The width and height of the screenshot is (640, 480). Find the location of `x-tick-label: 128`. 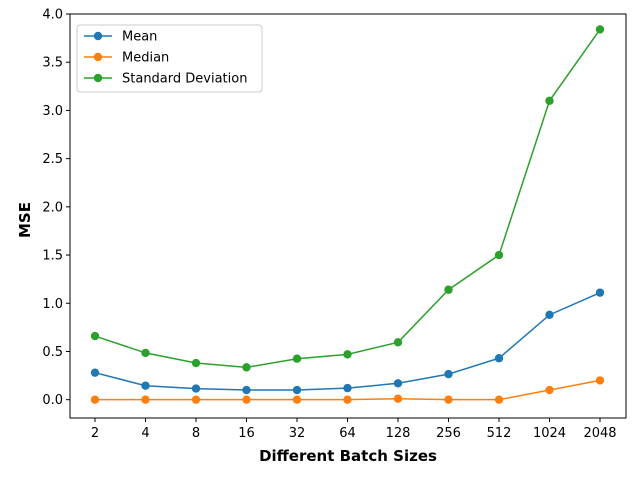

x-tick-label: 128 is located at coordinates (398, 433).